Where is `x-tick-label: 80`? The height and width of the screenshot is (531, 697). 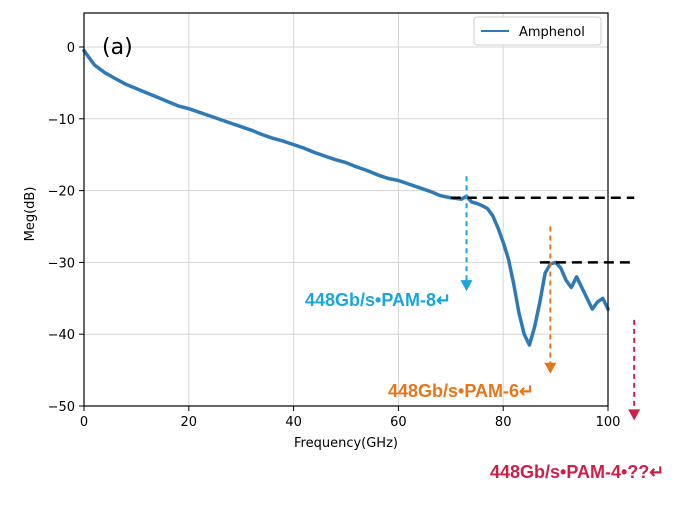 x-tick-label: 80 is located at coordinates (503, 422).